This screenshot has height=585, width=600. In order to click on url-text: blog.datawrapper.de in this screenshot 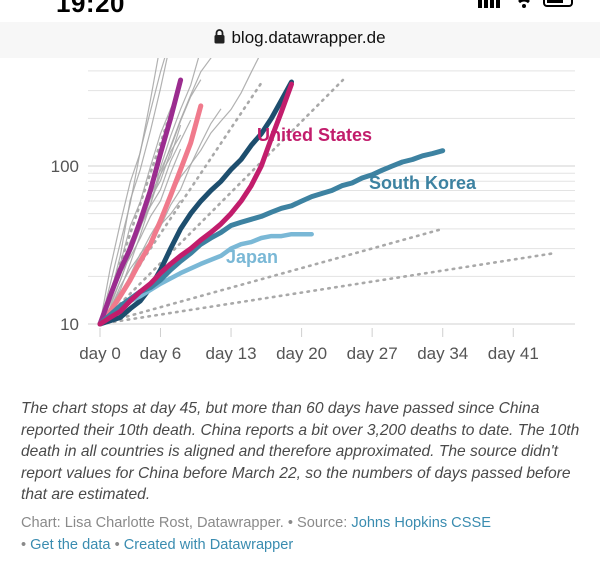, I will do `click(308, 37)`.